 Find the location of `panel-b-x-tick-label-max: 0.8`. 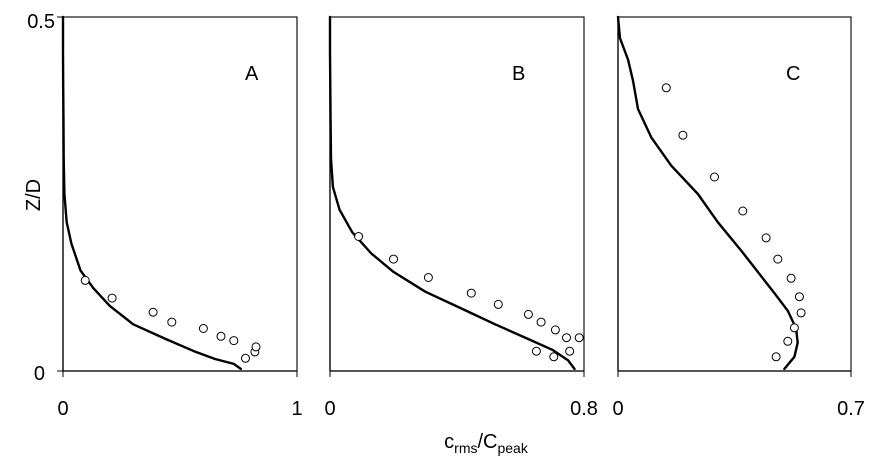

panel-b-x-tick-label-max: 0.8 is located at coordinates (584, 409).